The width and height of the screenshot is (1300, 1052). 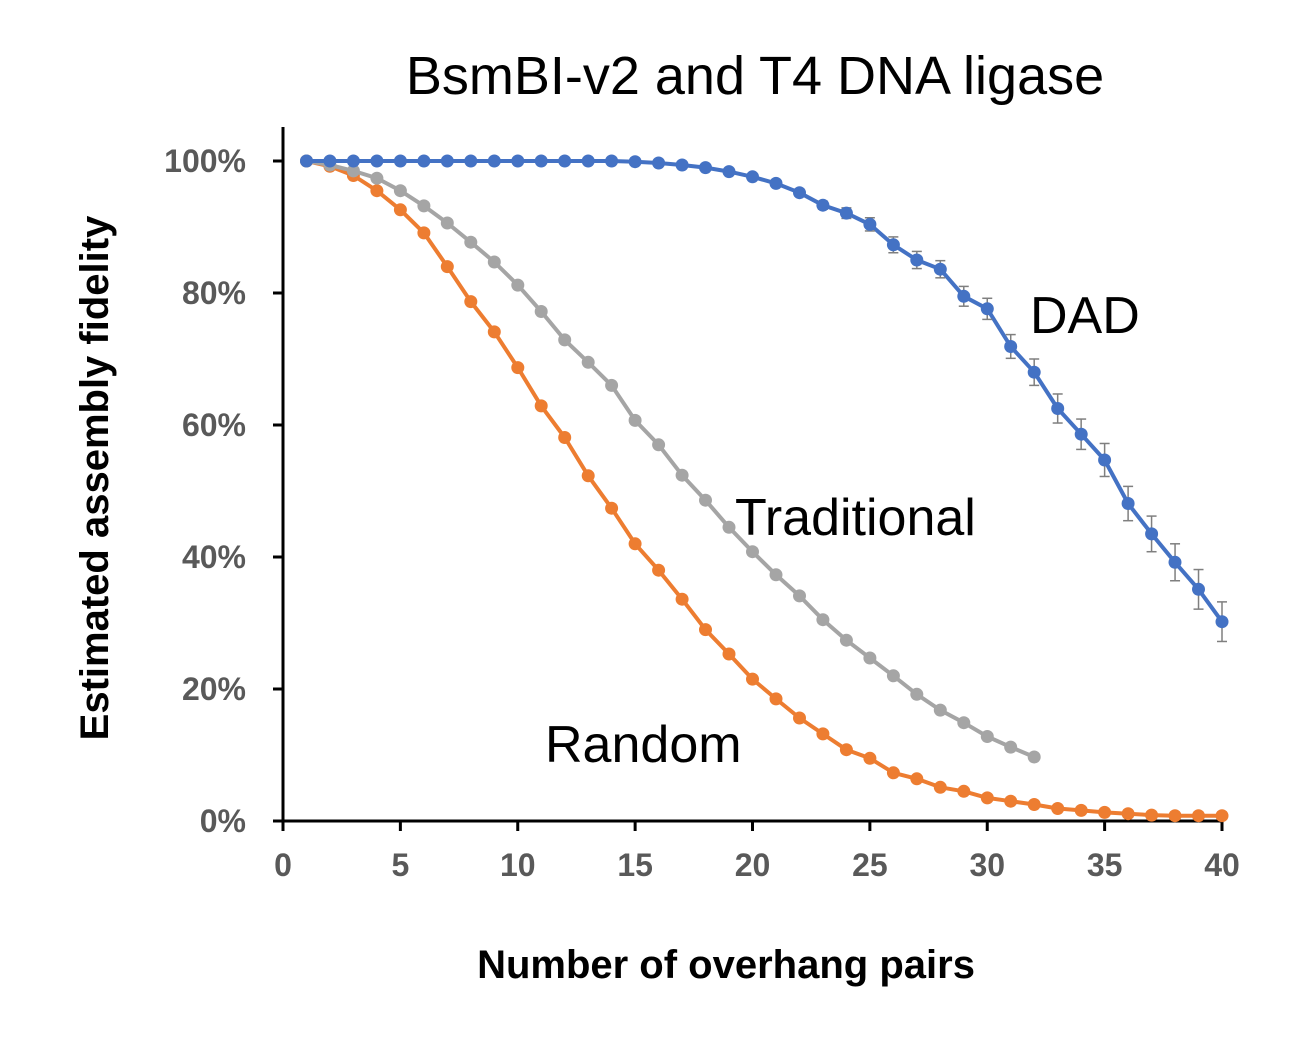 I want to click on series-label-dad: DAD, so click(x=1085, y=316).